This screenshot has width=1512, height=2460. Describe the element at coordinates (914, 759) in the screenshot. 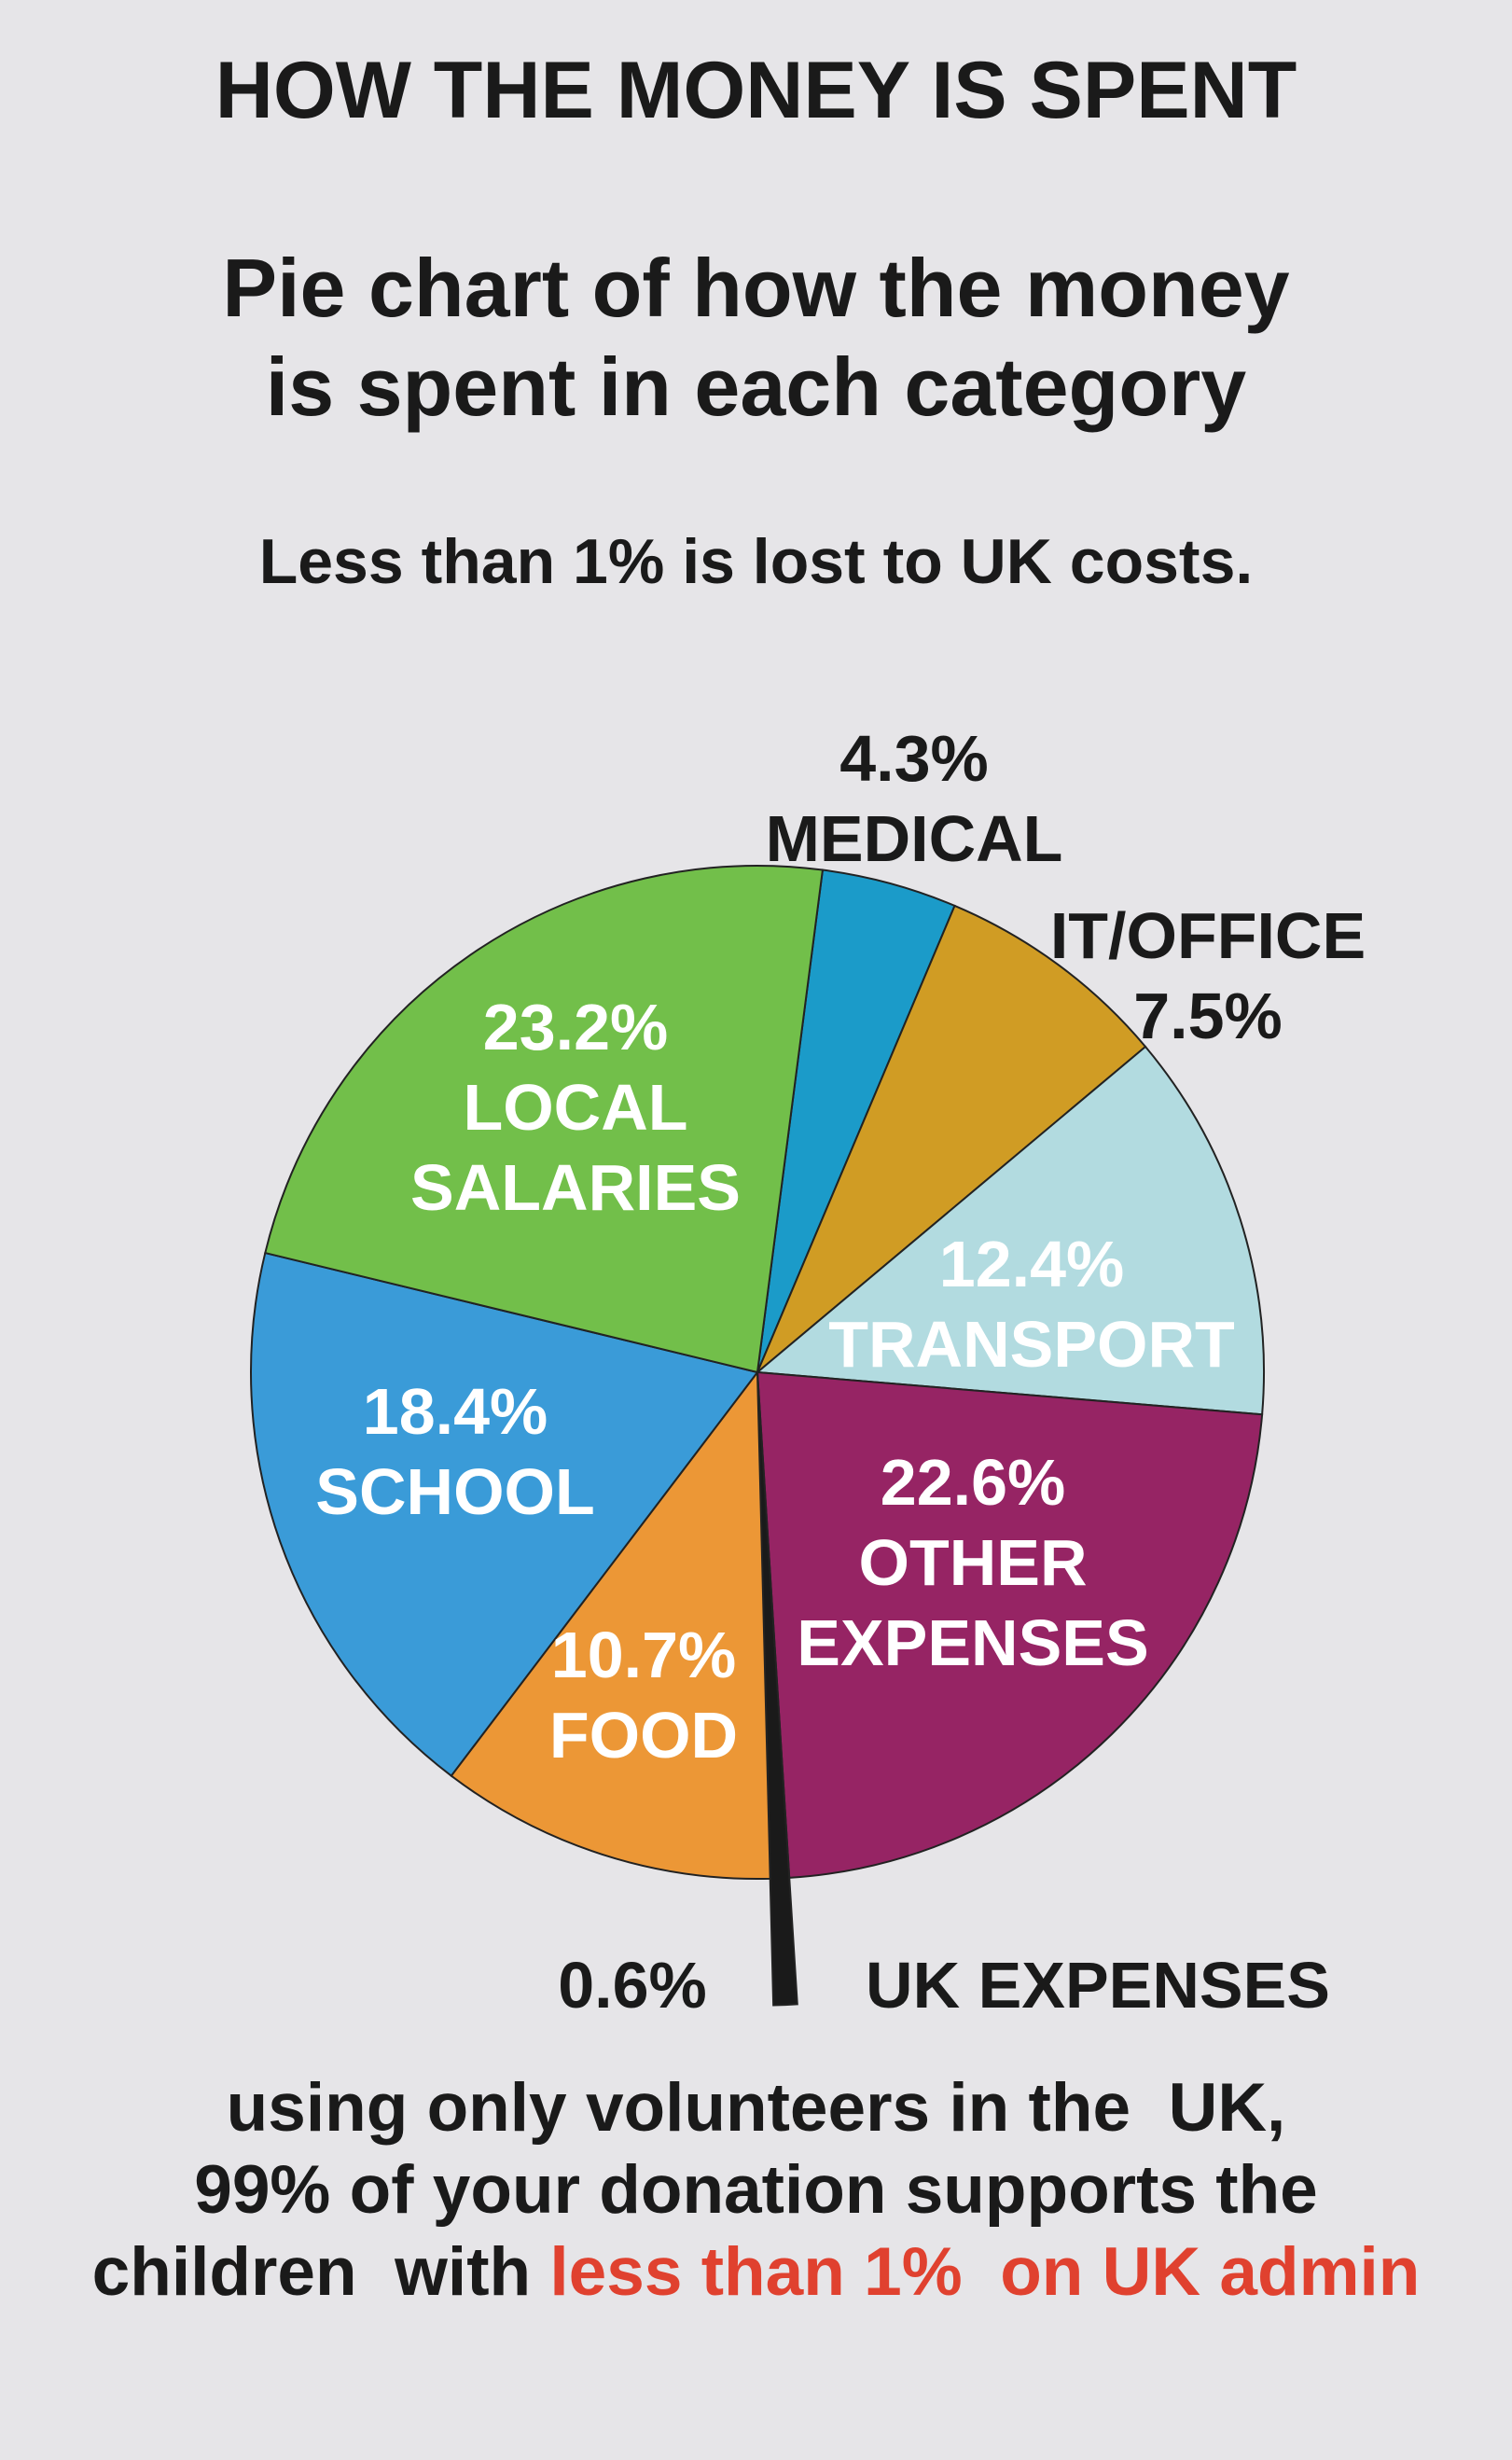

I see `value-label: 4.3%` at that location.